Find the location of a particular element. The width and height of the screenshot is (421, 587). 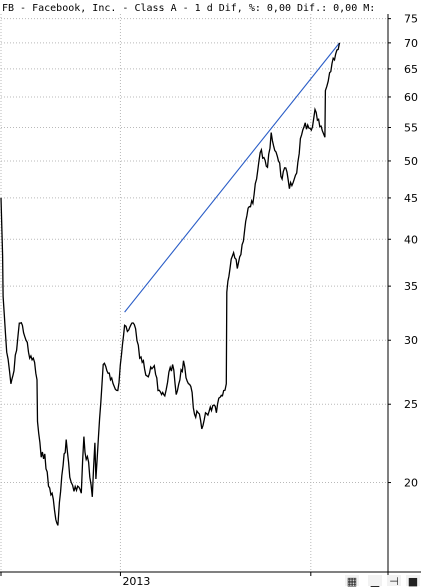

y-tick-label: 30 is located at coordinates (411, 340).